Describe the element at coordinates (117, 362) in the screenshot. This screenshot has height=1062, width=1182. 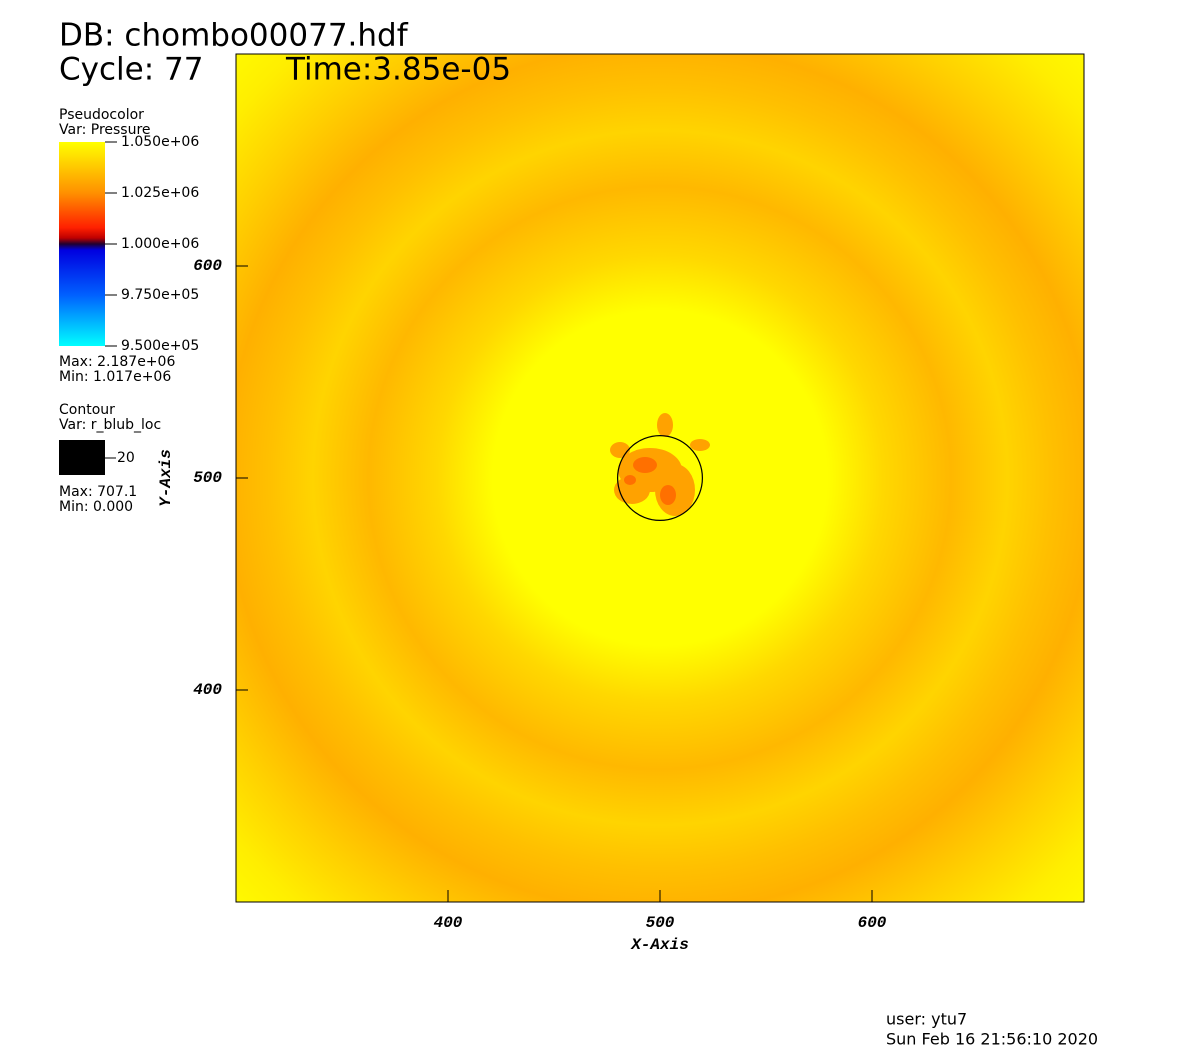
I see `legend-max: Max: 2.187e+06` at that location.